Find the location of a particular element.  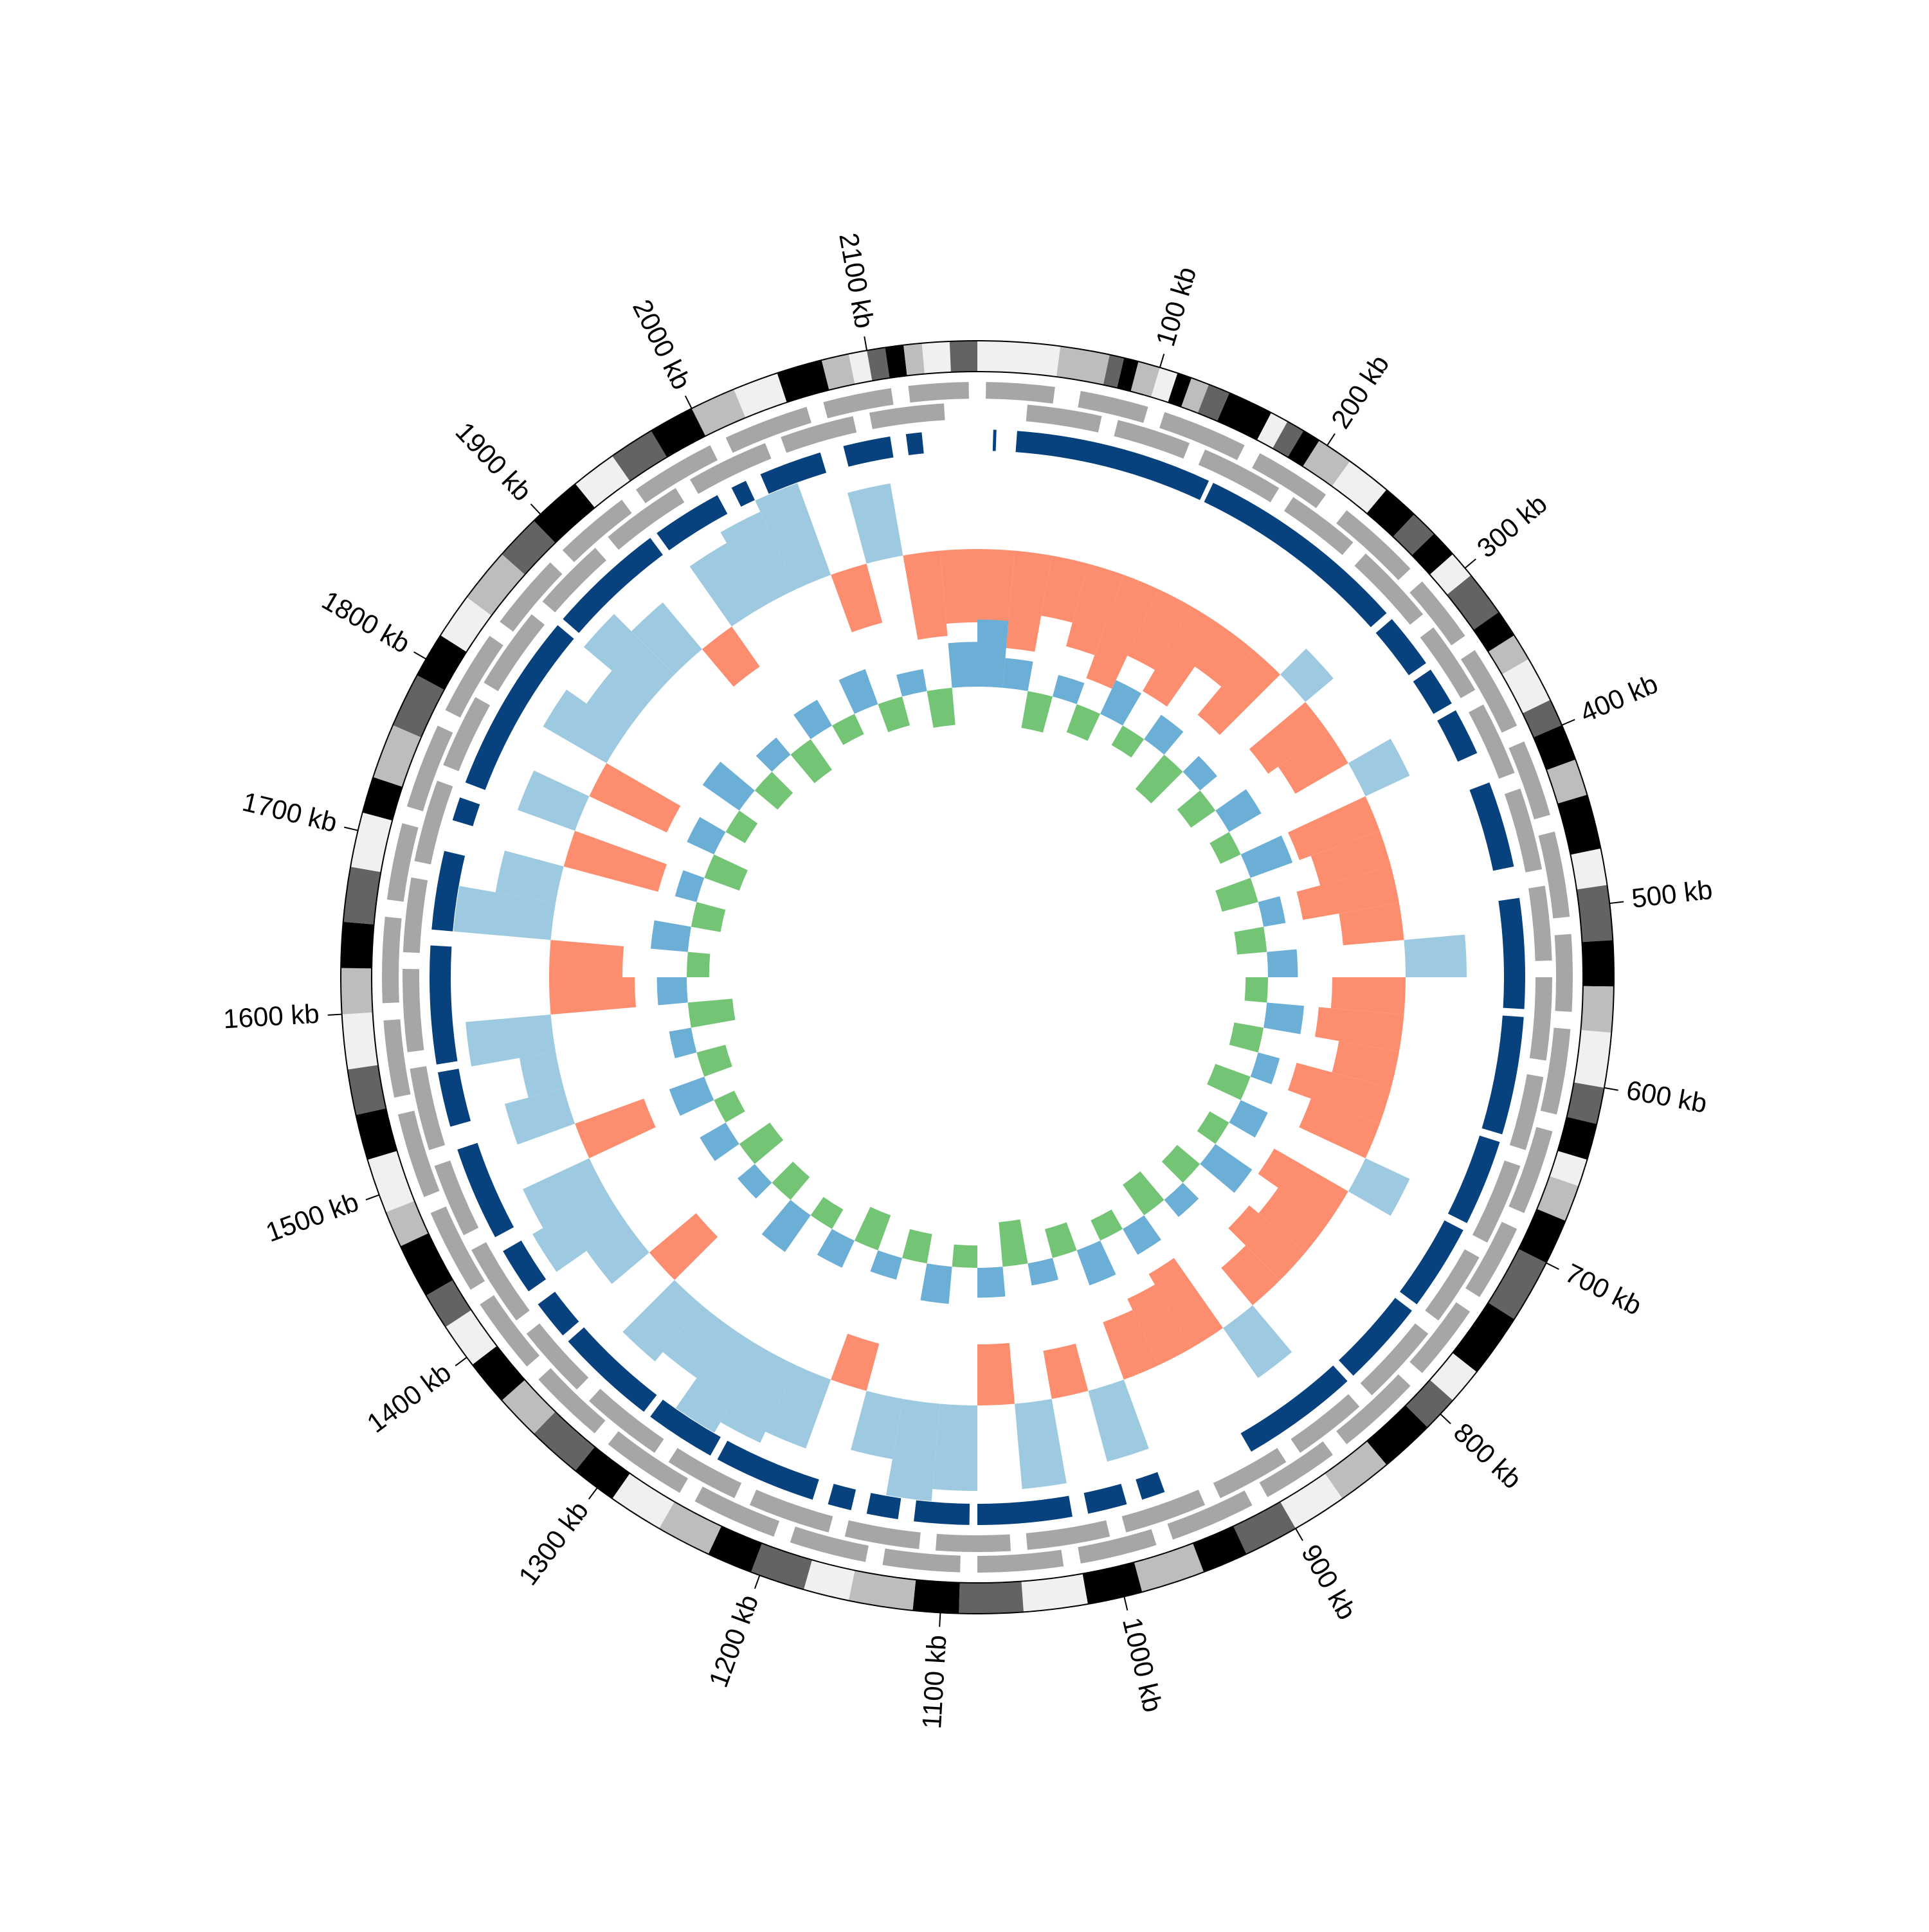

tick-label: 2100 kb is located at coordinates (856, 280).